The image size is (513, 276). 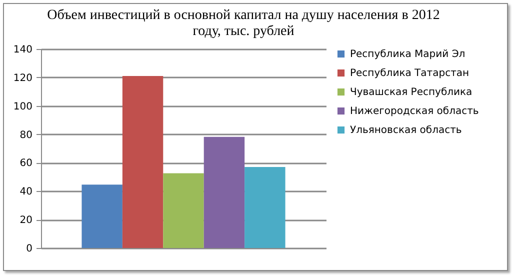 What do you see at coordinates (414, 111) in the screenshot?
I see `legend-label: Нижегородская область` at bounding box center [414, 111].